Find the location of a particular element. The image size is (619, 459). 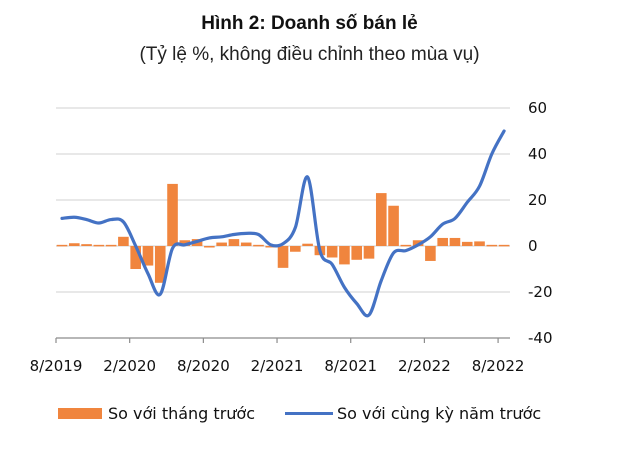

y-tick-label: 20 is located at coordinates (537, 200).